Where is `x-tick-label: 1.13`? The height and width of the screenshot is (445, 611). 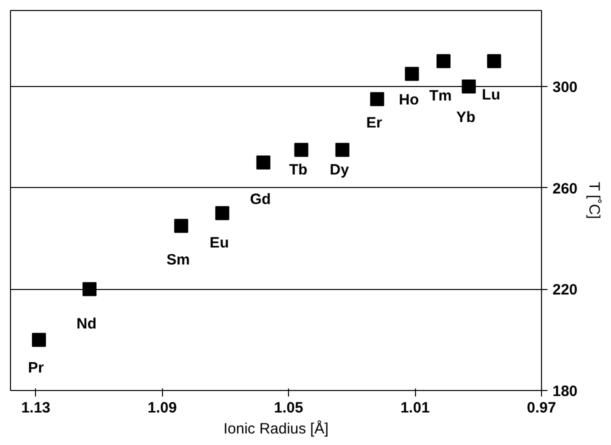
x-tick-label: 1.13 is located at coordinates (35, 408).